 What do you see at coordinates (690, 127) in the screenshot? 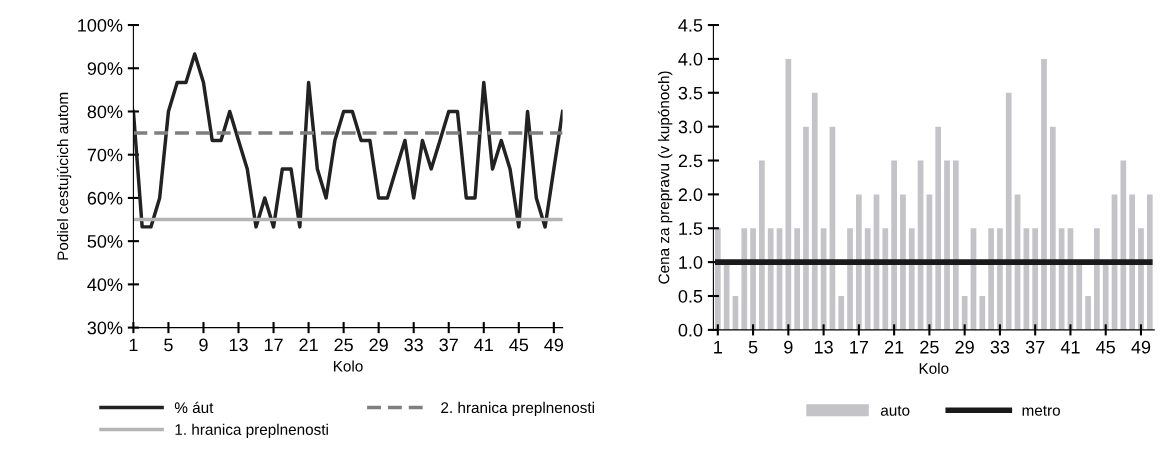
I see `y-tick-label: 3.0` at bounding box center [690, 127].